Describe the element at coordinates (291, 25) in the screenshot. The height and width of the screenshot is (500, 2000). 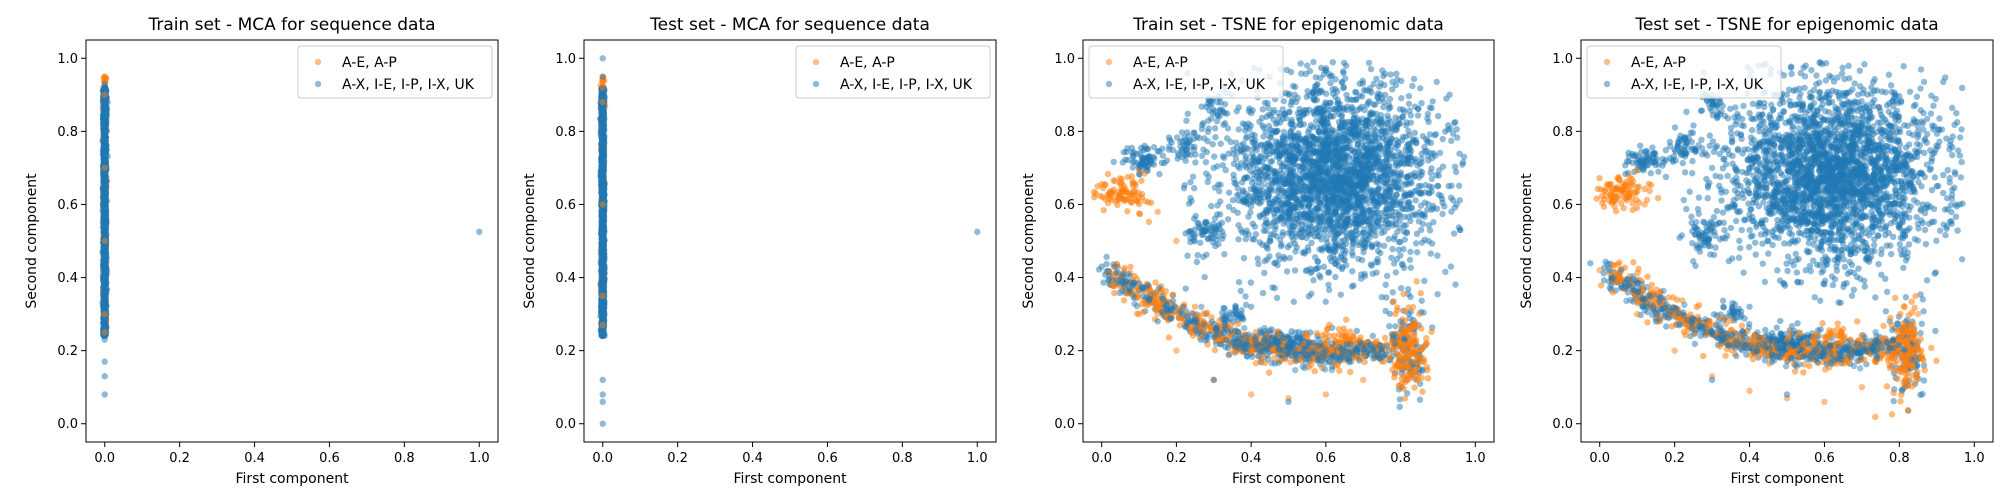
I see `chart-title: Train set - MCA for sequence data` at that location.